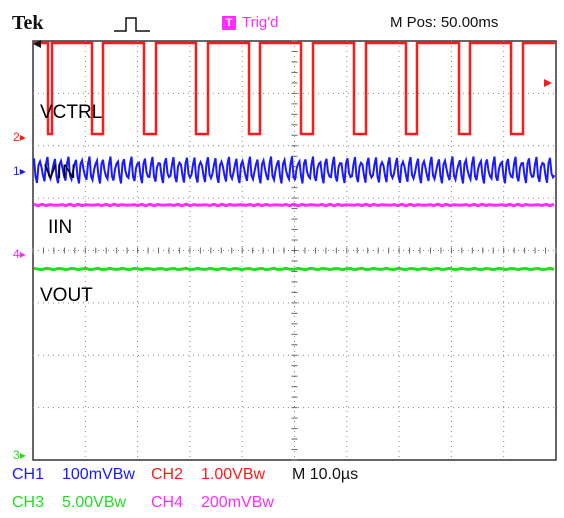  Describe the element at coordinates (294, 269) in the screenshot. I see `vout-trace` at that location.